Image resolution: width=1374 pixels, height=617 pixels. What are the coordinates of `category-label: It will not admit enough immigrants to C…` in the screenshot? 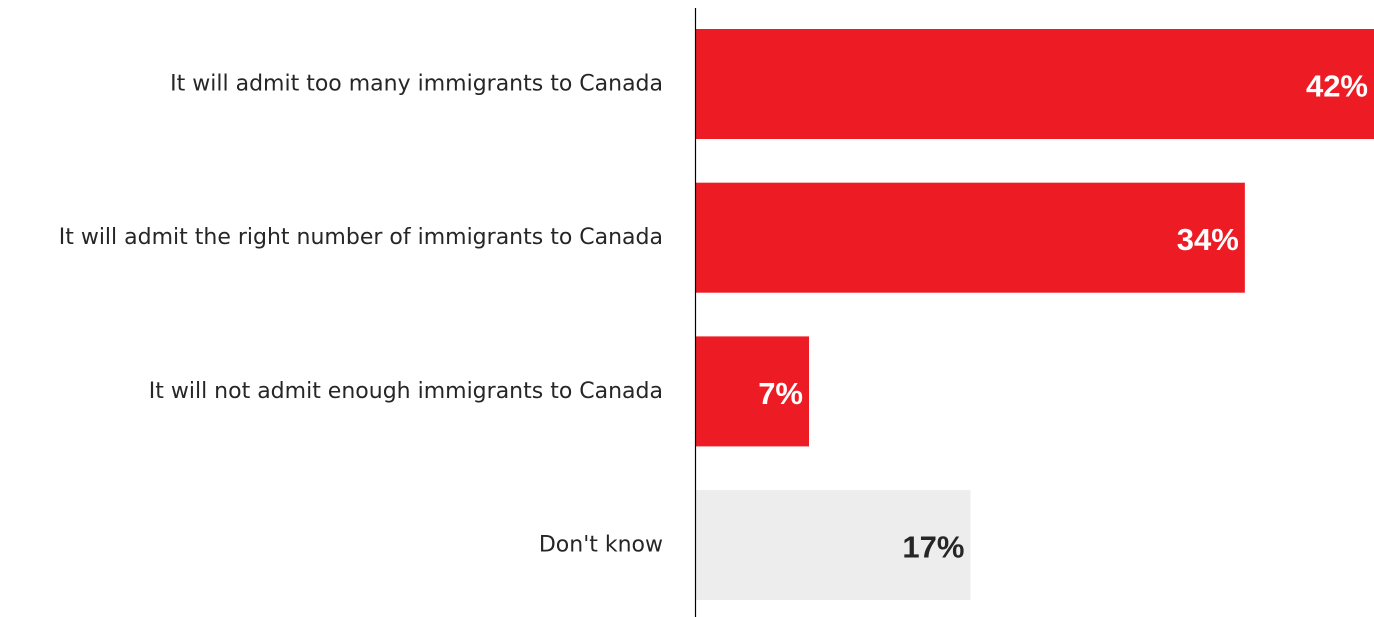 It's located at (406, 391).